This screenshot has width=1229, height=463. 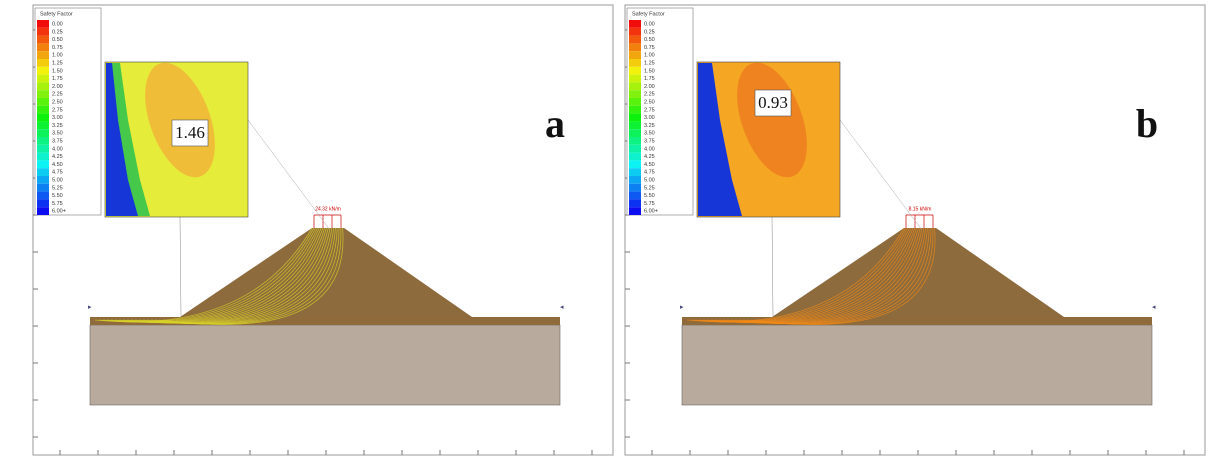 What do you see at coordinates (328, 209) in the screenshot?
I see `load-label: 24.32 kN/m` at bounding box center [328, 209].